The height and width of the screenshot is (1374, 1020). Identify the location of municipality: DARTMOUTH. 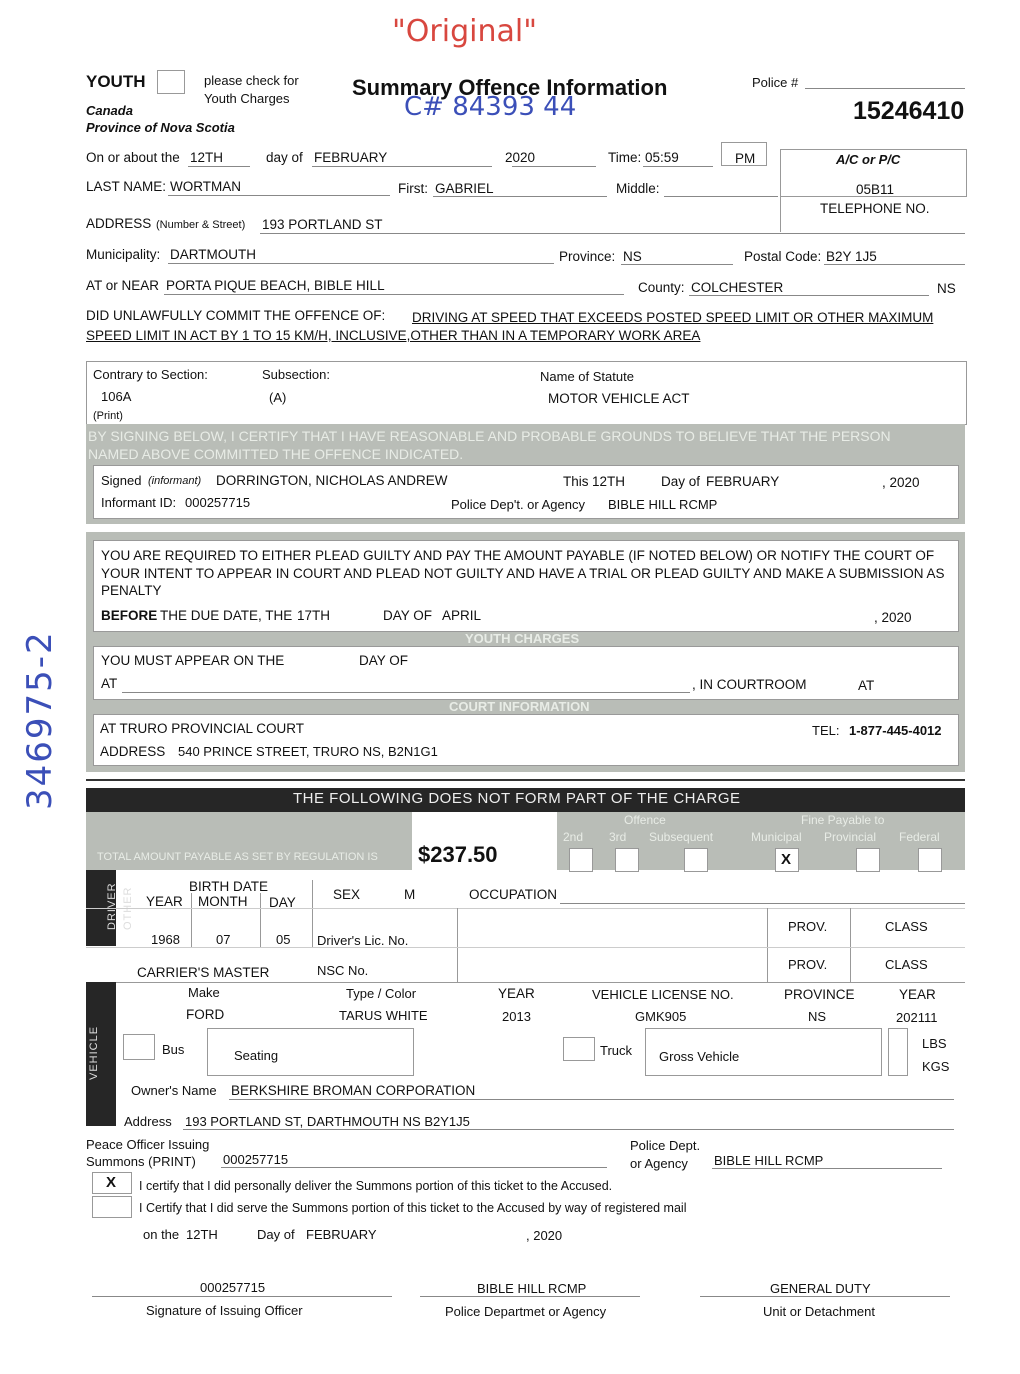
(213, 254).